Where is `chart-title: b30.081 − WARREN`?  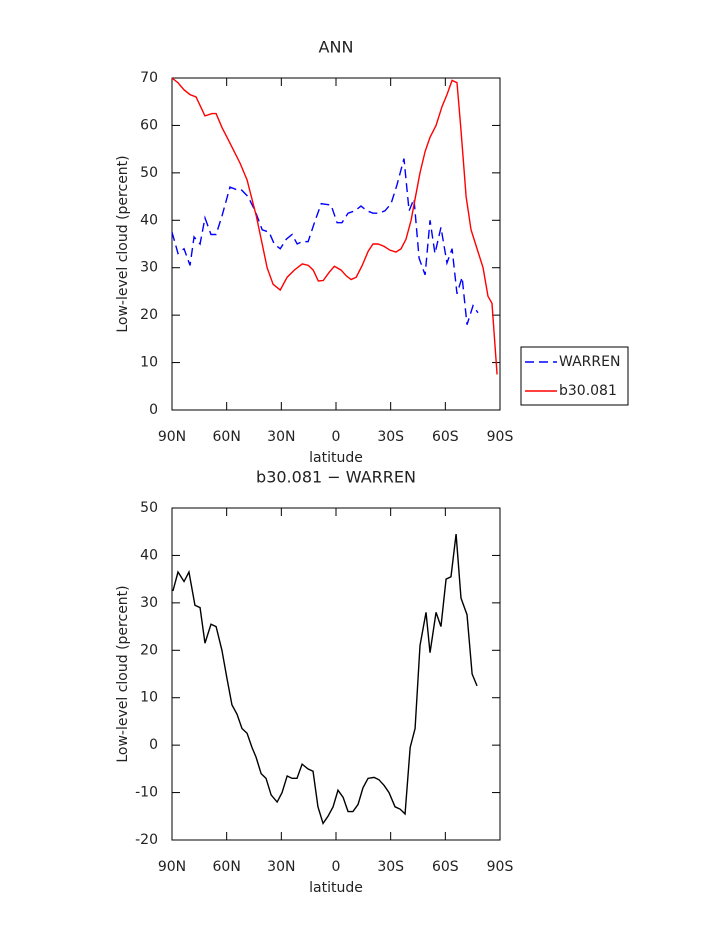
chart-title: b30.081 − WARREN is located at coordinates (336, 477).